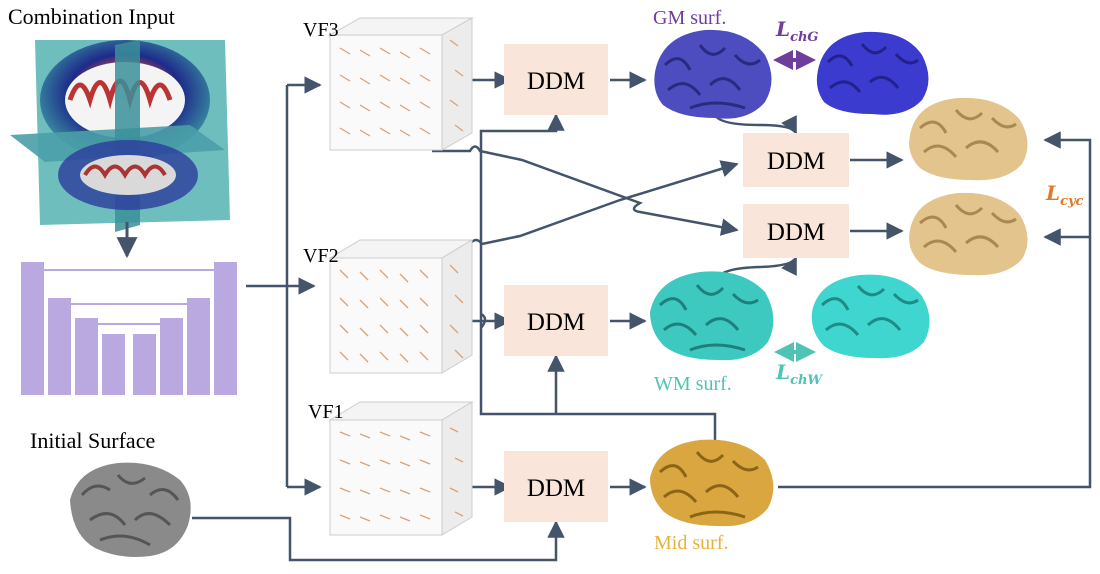  I want to click on ddm-block-cycle-upper: DDM, so click(796, 160).